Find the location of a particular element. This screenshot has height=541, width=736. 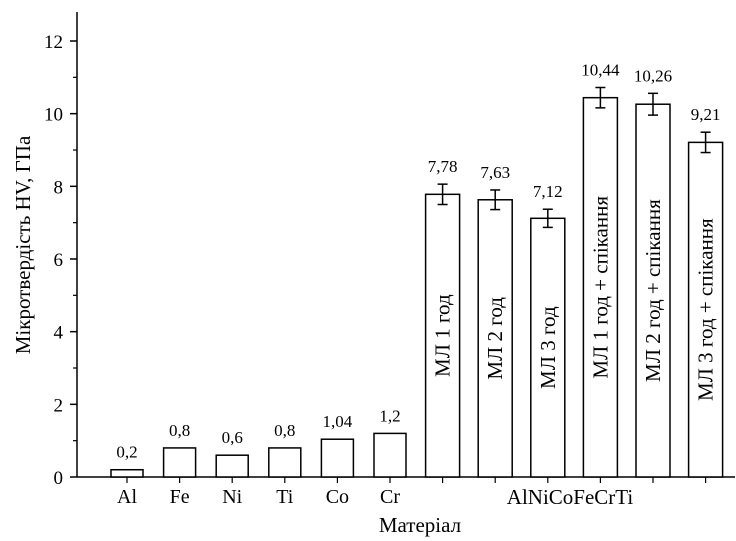

data-label: 0,2 is located at coordinates (126, 452).